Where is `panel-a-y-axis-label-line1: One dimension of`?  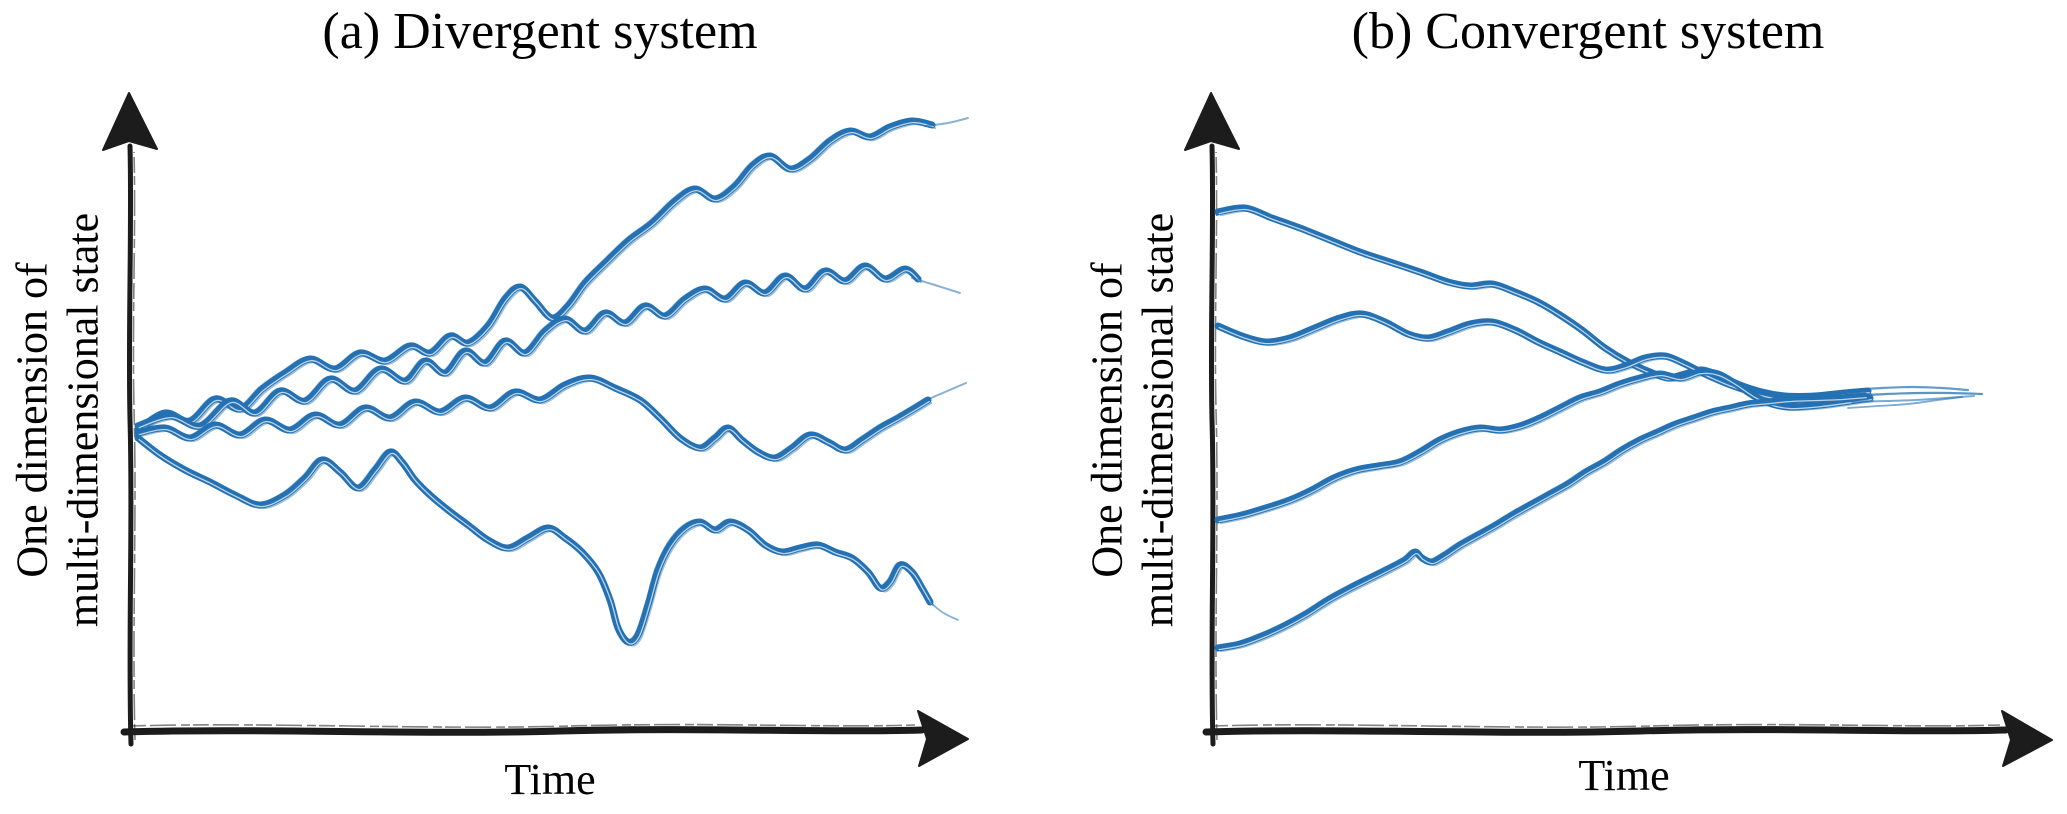
panel-a-y-axis-label-line1: One dimension of is located at coordinates (32, 420).